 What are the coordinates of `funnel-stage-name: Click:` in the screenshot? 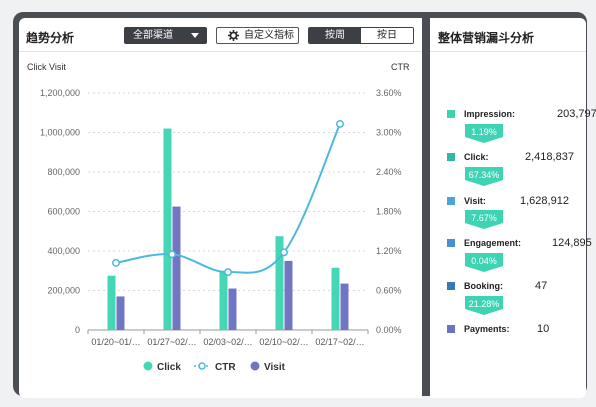 It's located at (476, 157).